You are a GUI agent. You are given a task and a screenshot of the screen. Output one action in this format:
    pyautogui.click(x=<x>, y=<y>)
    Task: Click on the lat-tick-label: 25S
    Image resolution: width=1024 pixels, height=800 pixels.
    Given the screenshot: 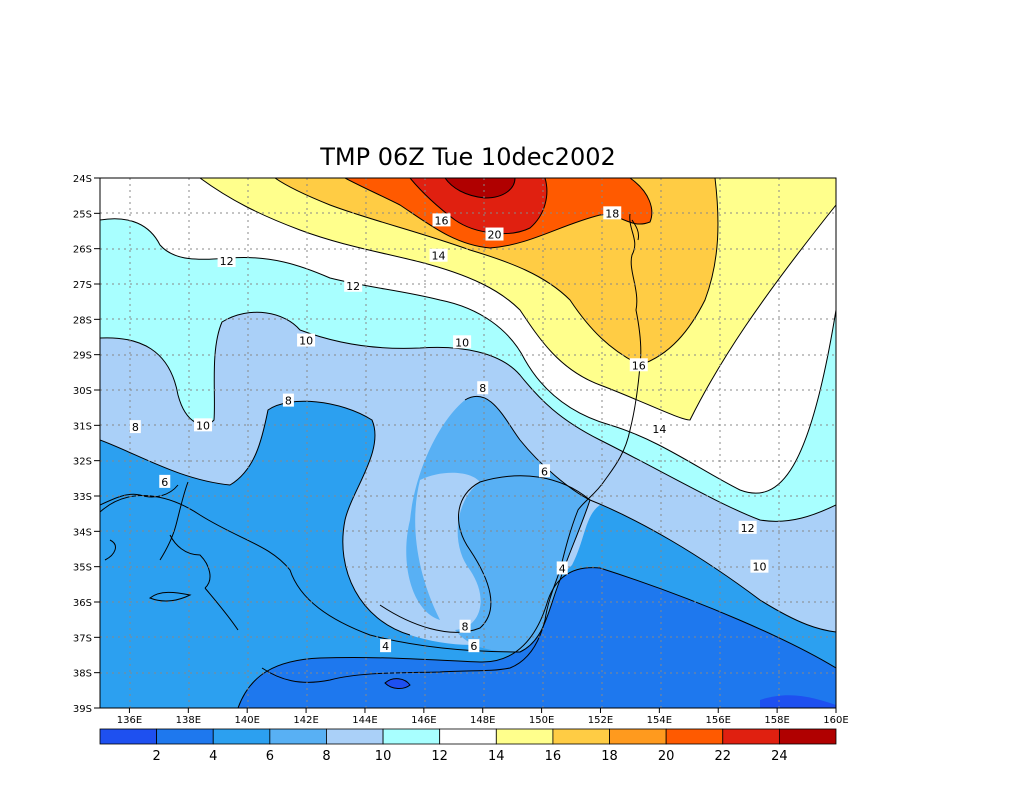 What is the action you would take?
    pyautogui.click(x=82, y=214)
    